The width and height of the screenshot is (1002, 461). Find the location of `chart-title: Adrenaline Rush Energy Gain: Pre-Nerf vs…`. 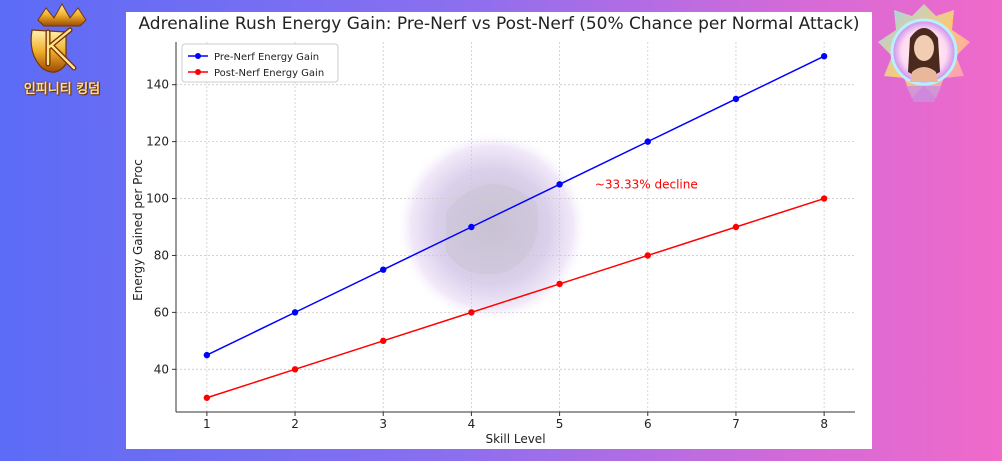

chart-title: Adrenaline Rush Energy Gain: Pre-Nerf vs… is located at coordinates (499, 24).